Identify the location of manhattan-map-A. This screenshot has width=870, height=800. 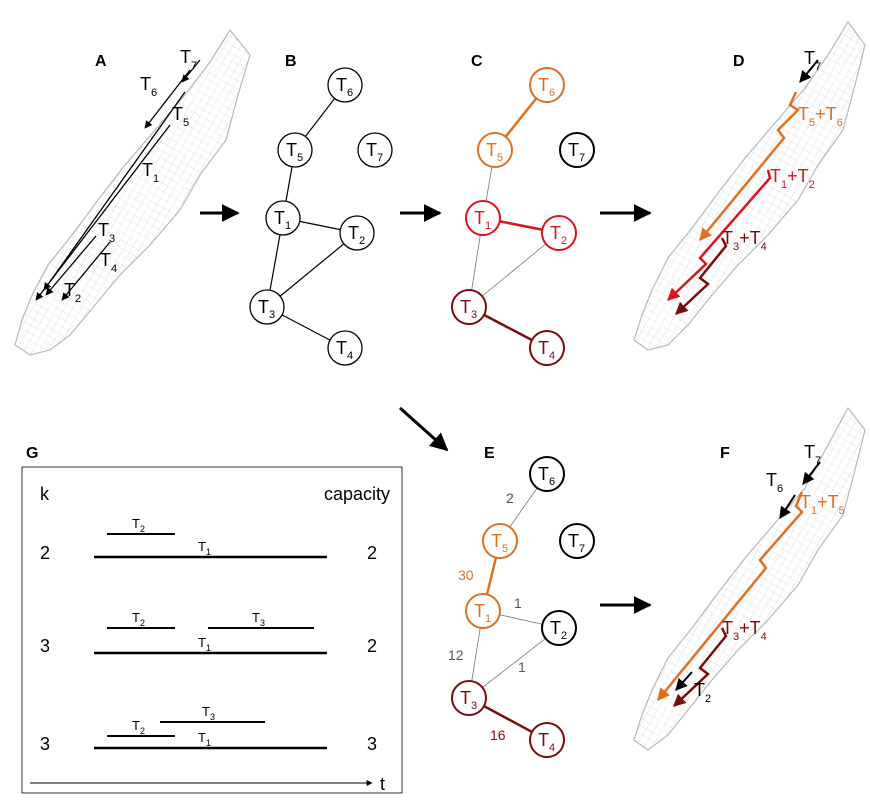
(132, 192).